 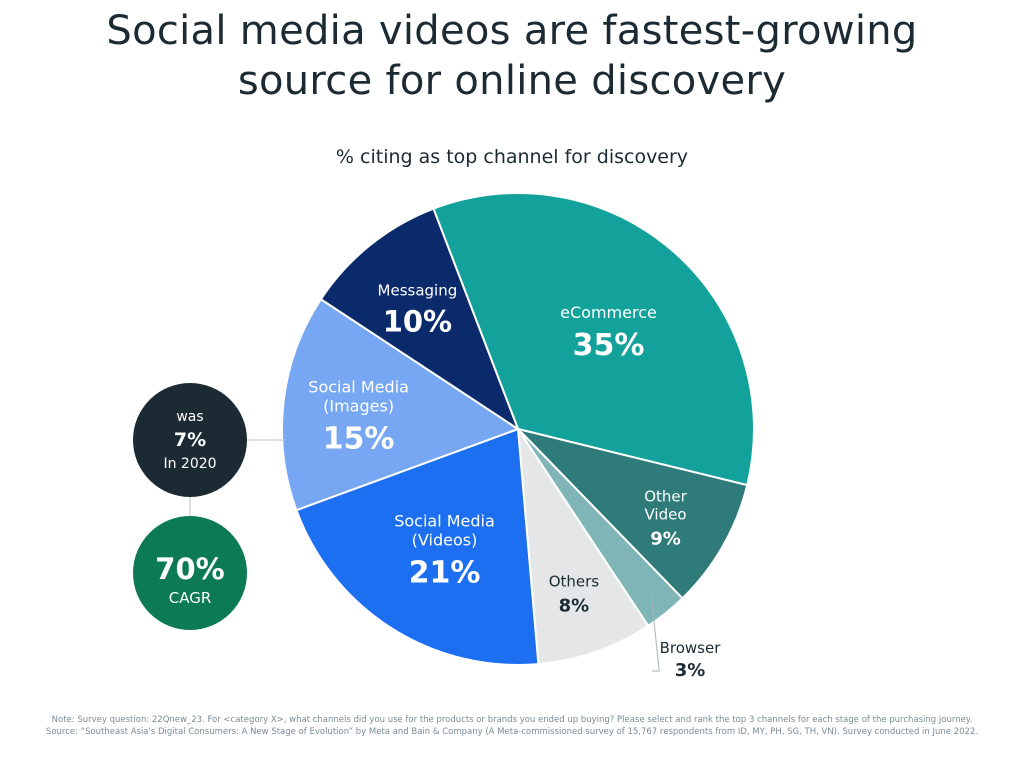 I want to click on pie-value-social-media-images: 15%, so click(x=359, y=439).